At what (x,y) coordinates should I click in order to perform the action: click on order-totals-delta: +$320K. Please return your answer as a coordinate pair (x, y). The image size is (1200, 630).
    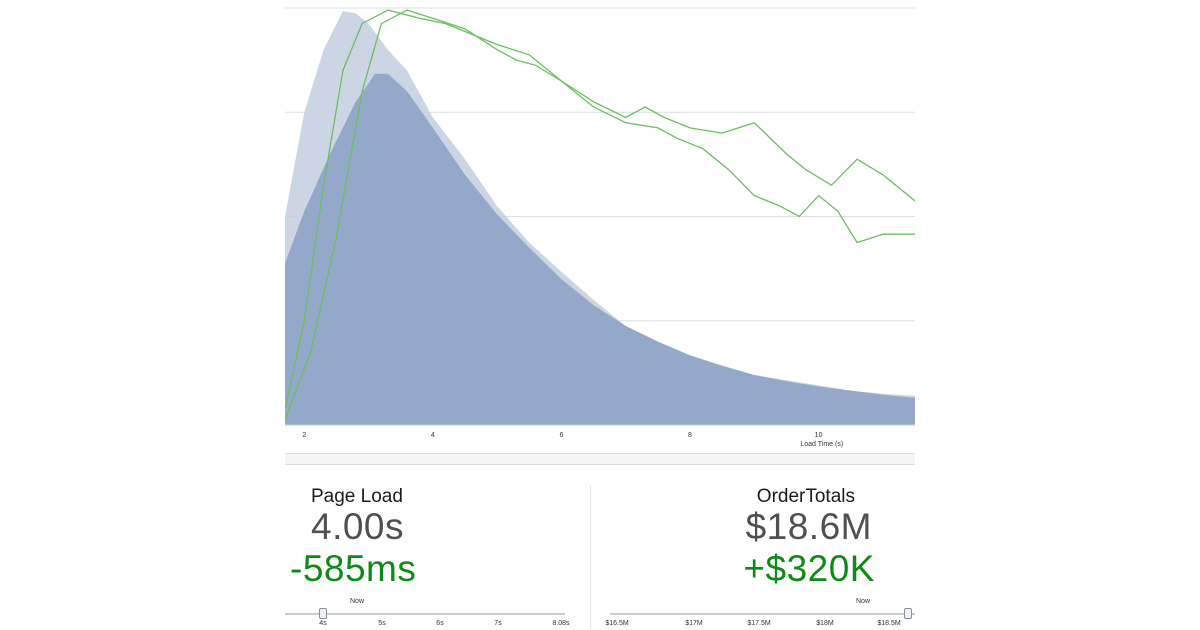
    Looking at the image, I should click on (809, 568).